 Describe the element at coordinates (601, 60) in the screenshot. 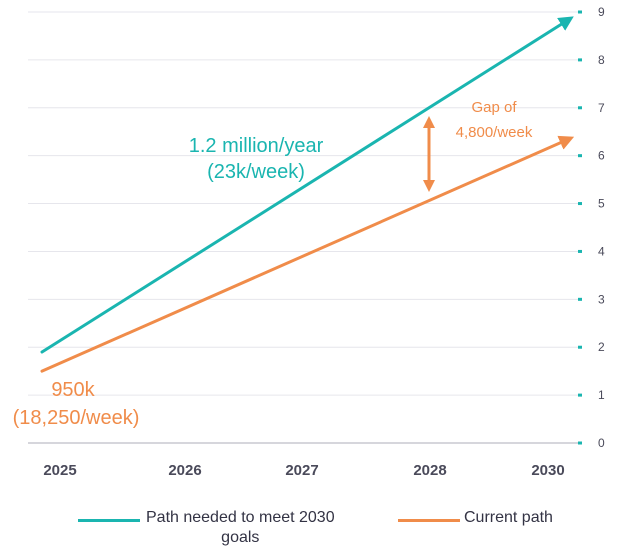

I see `y-tick-label-8: 8` at that location.